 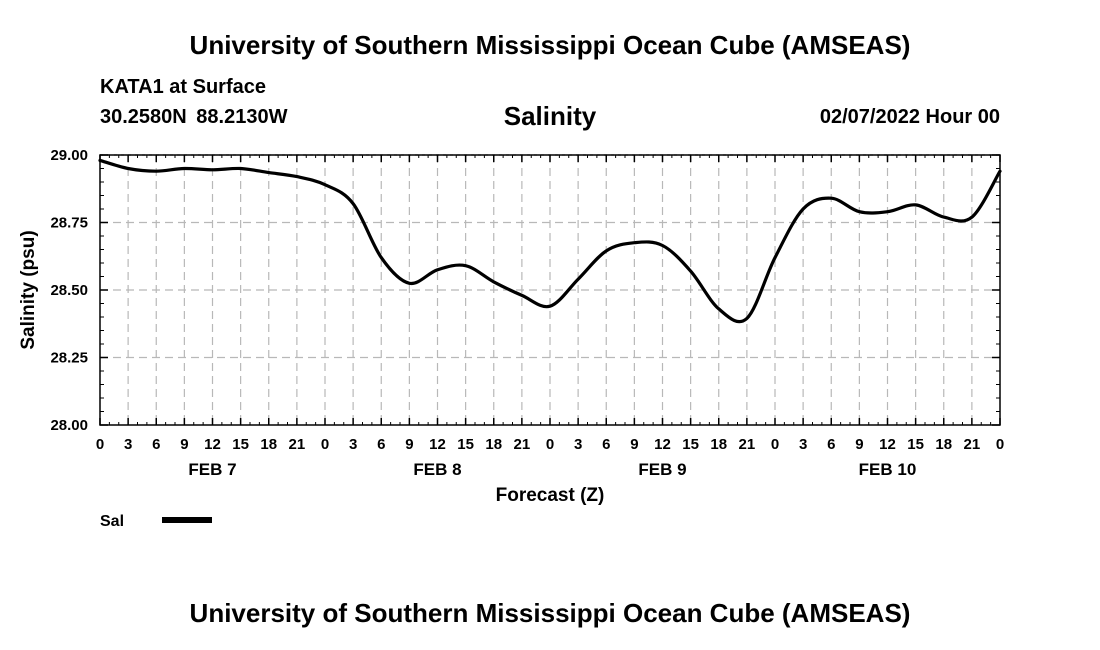 I want to click on legend-label: Sal, so click(x=112, y=521).